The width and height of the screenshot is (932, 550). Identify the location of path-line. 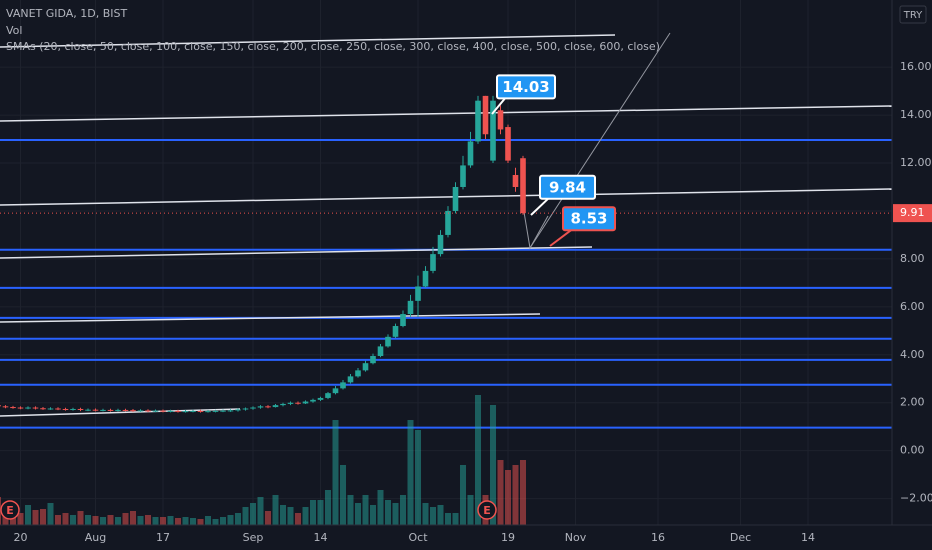
(536, 230).